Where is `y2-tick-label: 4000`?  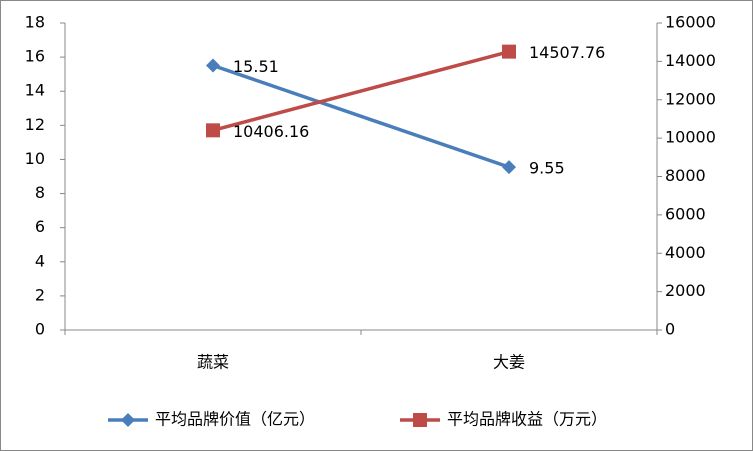 y2-tick-label: 4000 is located at coordinates (685, 252).